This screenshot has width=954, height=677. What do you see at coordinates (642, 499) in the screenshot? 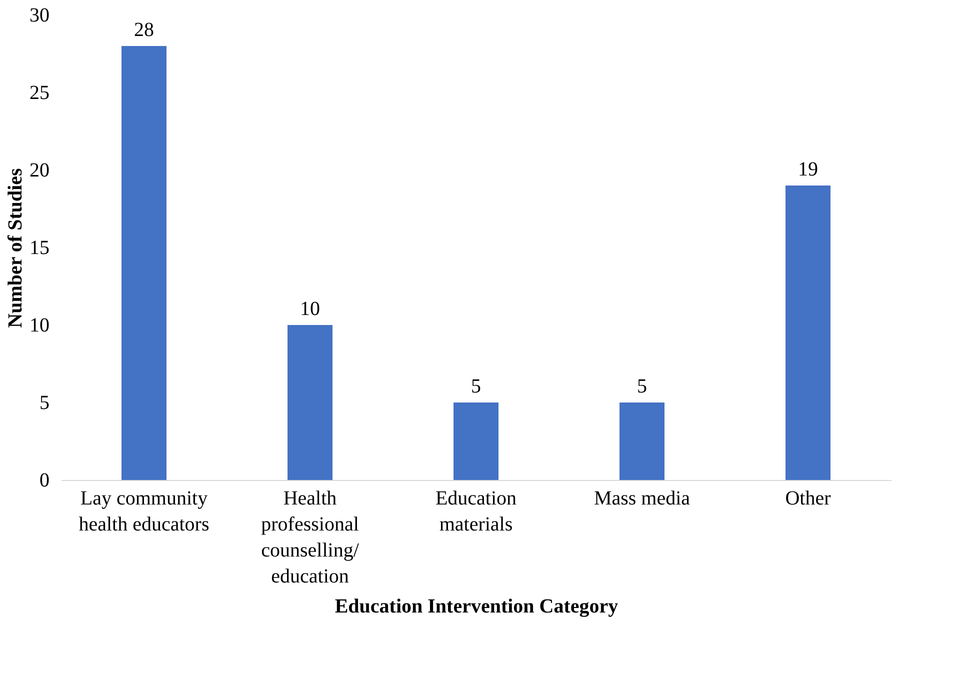
I see `x-tick-label: Mass media` at bounding box center [642, 499].